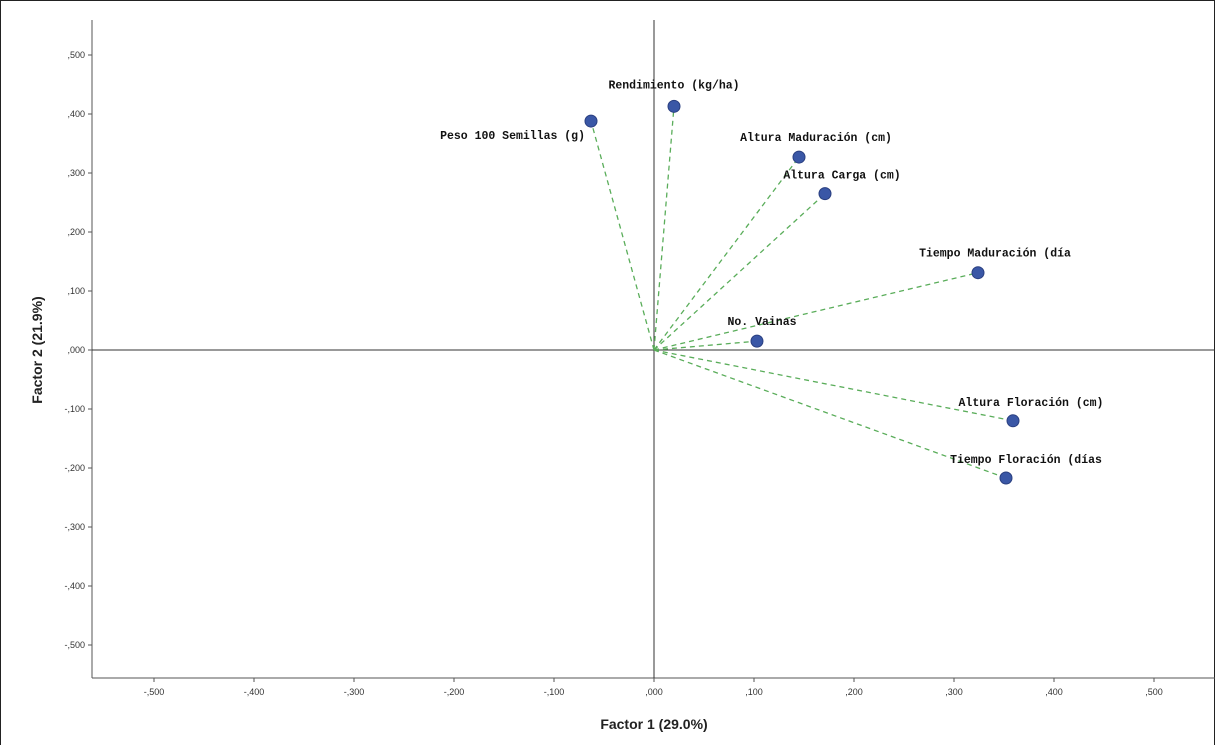 This screenshot has width=1215, height=745. Describe the element at coordinates (74, 468) in the screenshot. I see `y-tick-label: -,200` at that location.